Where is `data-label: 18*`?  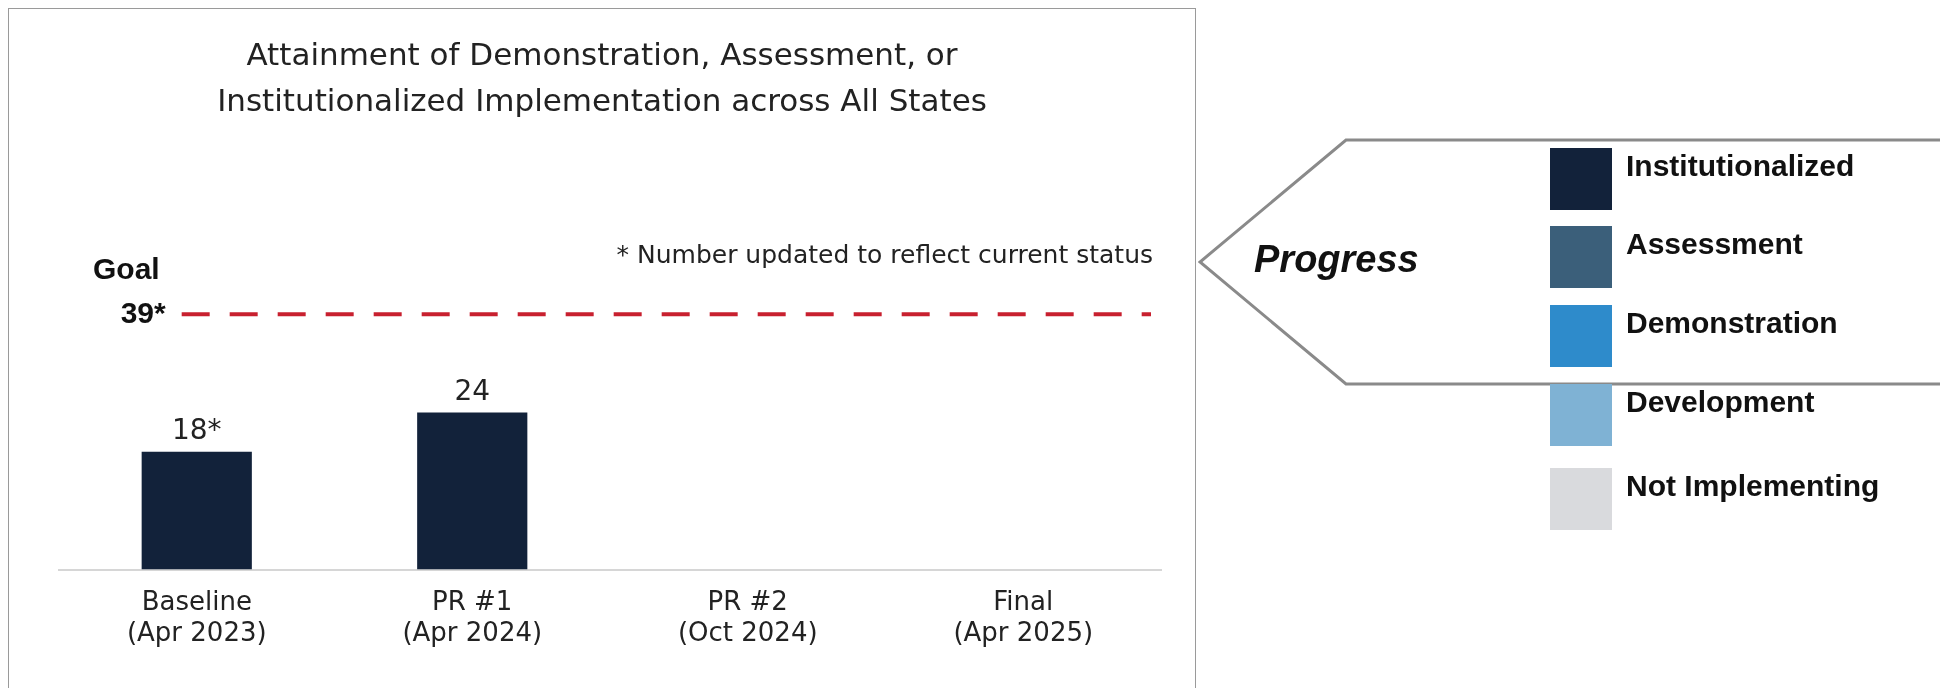 data-label: 18* is located at coordinates (196, 430).